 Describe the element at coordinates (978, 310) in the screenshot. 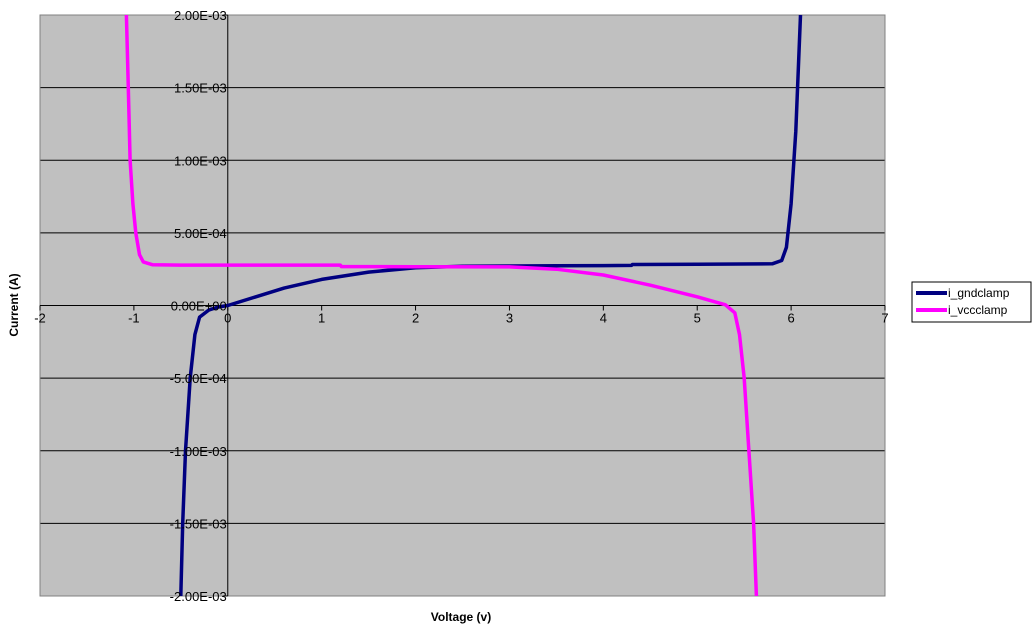

I see `legend-label-i-vccclamp: i_vccclamp` at that location.